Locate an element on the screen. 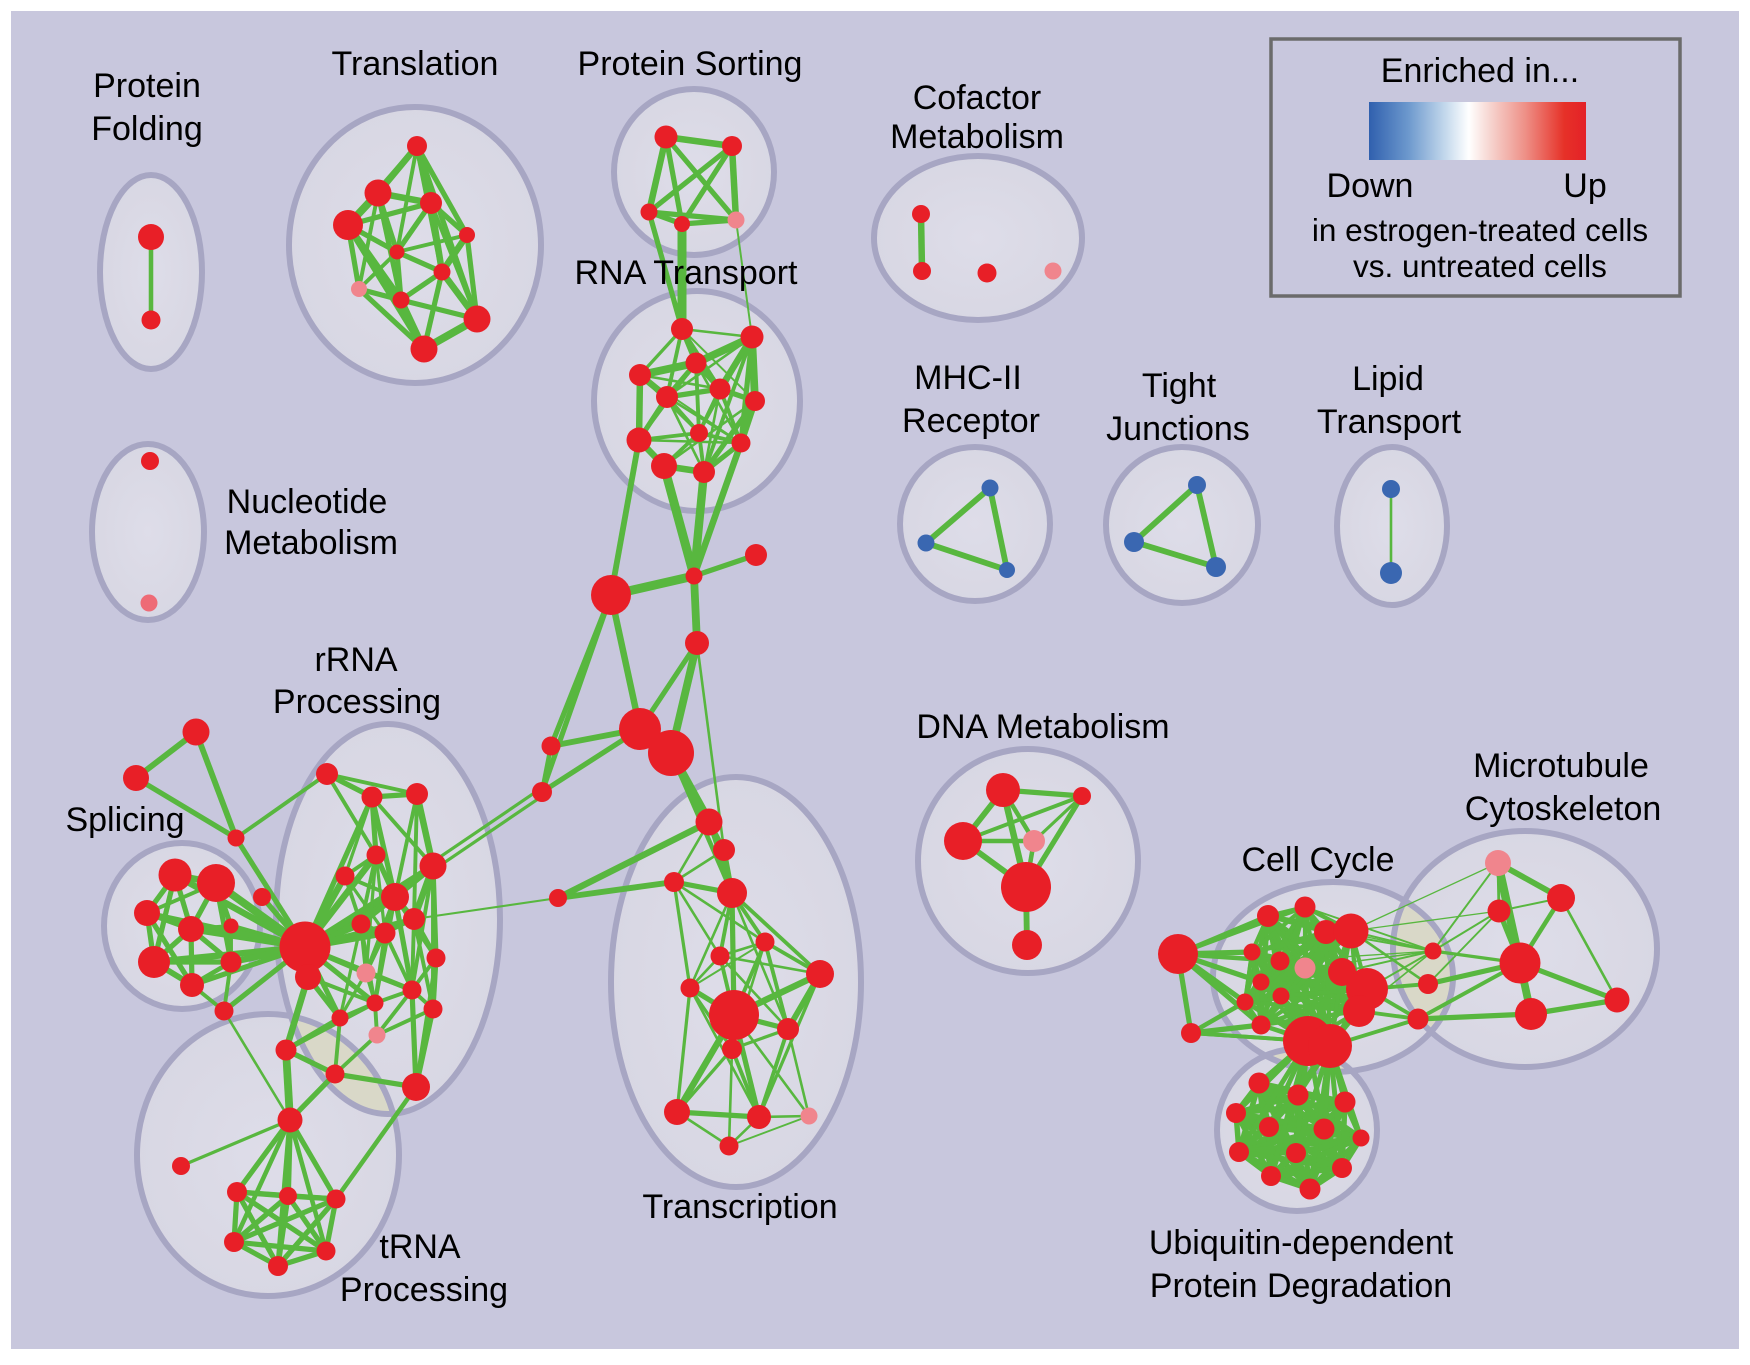 The image size is (1750, 1365). svg-text: Tight is located at coordinates (1179, 386).